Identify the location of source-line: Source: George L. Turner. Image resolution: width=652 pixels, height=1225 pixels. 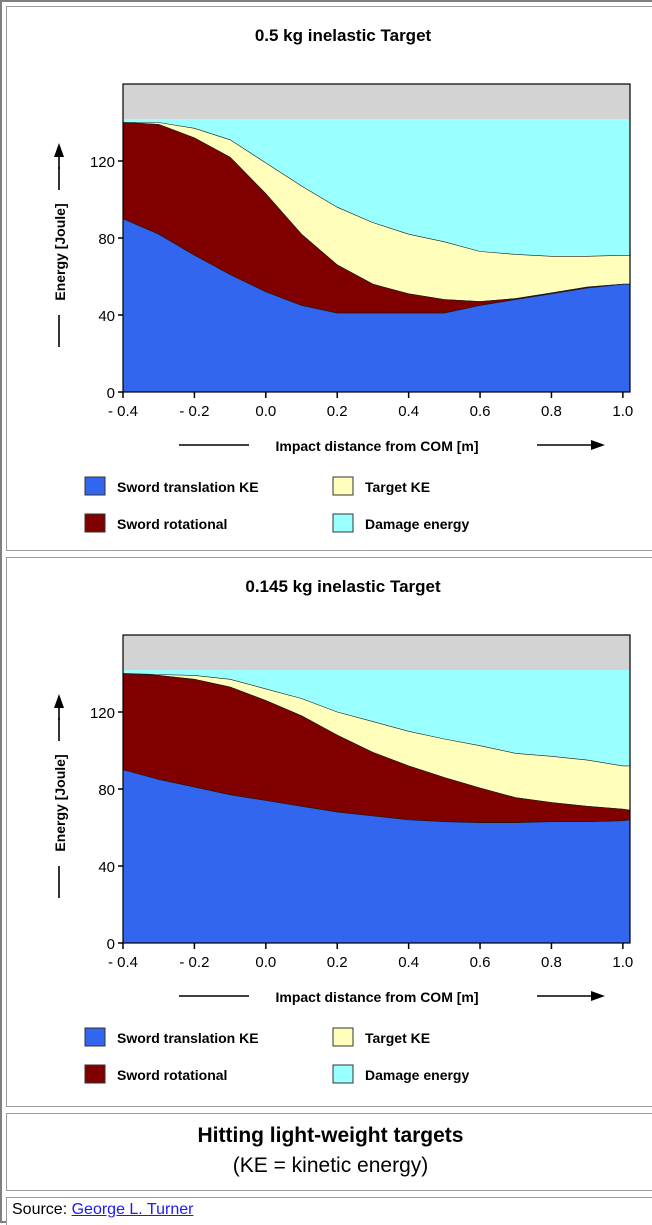
(102, 1210).